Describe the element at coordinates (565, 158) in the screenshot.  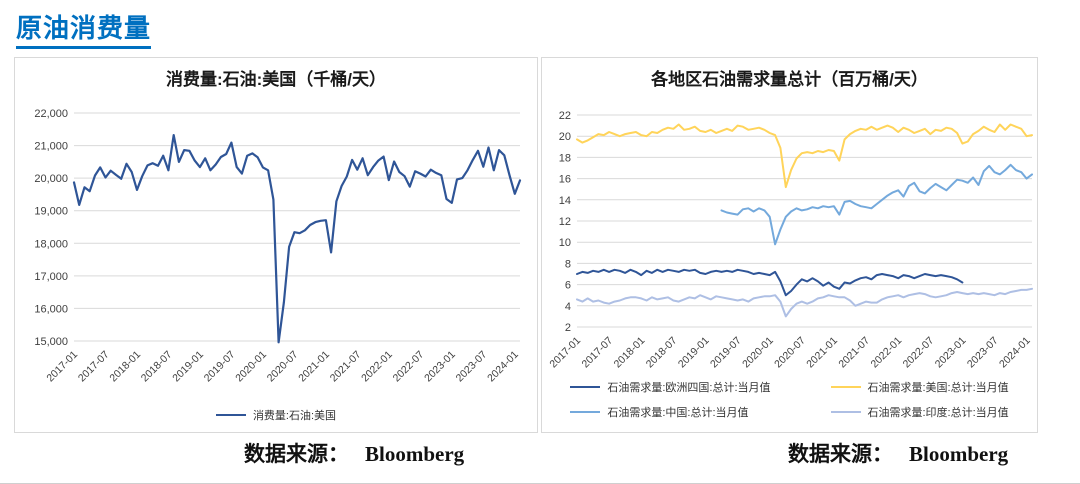
I see `y-axis-tick-label: 18` at that location.